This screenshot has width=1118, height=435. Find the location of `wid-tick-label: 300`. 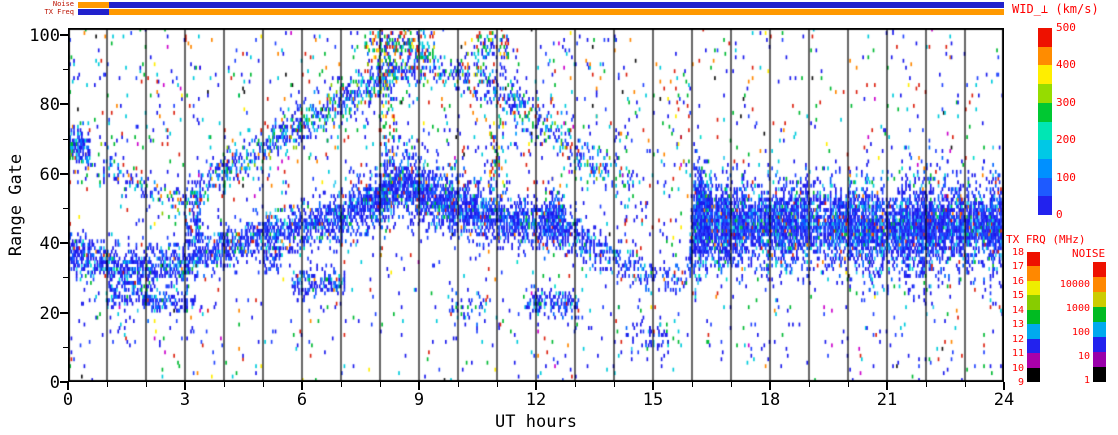

wid-tick-label: 300 is located at coordinates (1066, 102).